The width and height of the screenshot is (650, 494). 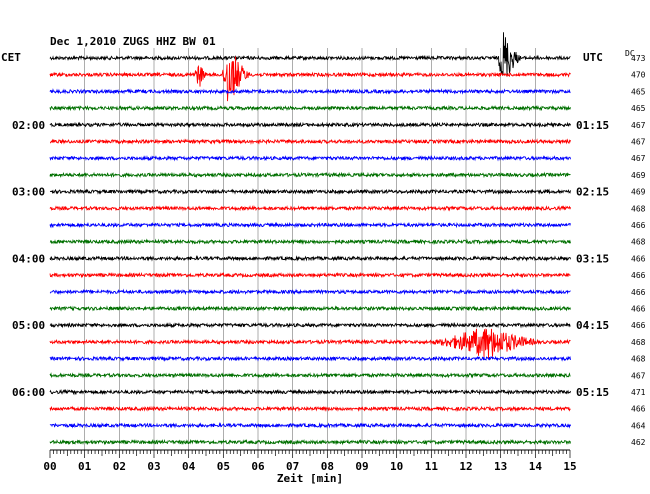 I want to click on x-tick-label: 07, so click(x=292, y=466).